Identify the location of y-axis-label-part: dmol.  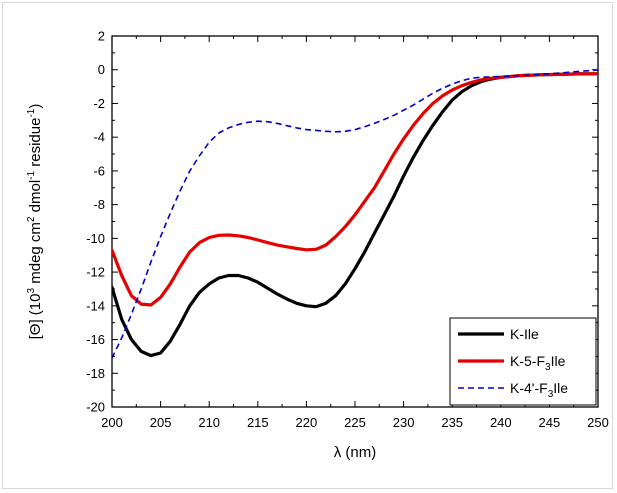
(35, 198).